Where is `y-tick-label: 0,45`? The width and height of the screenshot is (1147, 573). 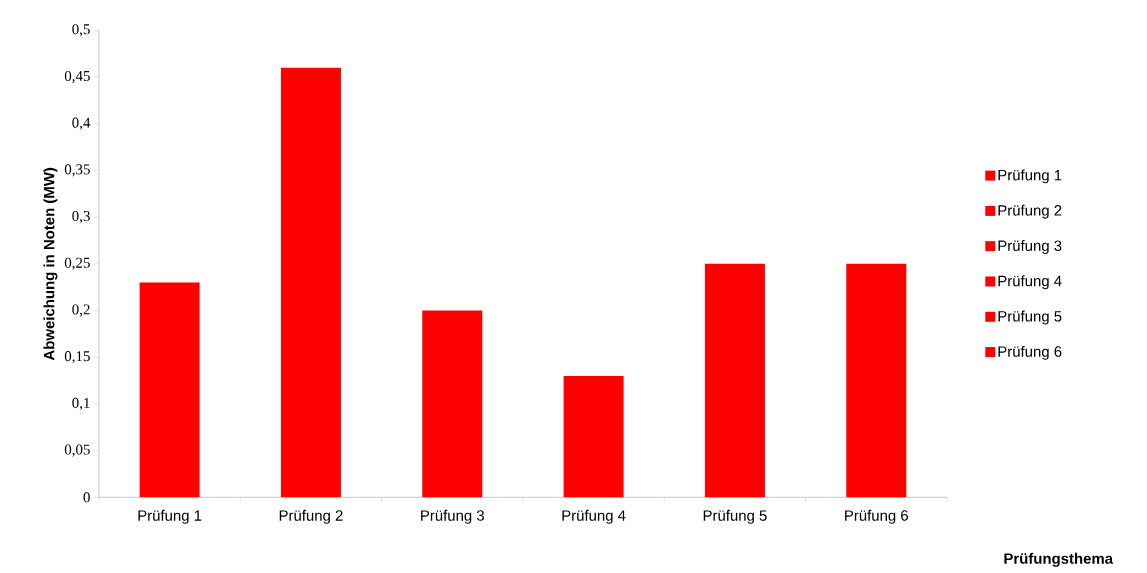
y-tick-label: 0,45 is located at coordinates (77, 77).